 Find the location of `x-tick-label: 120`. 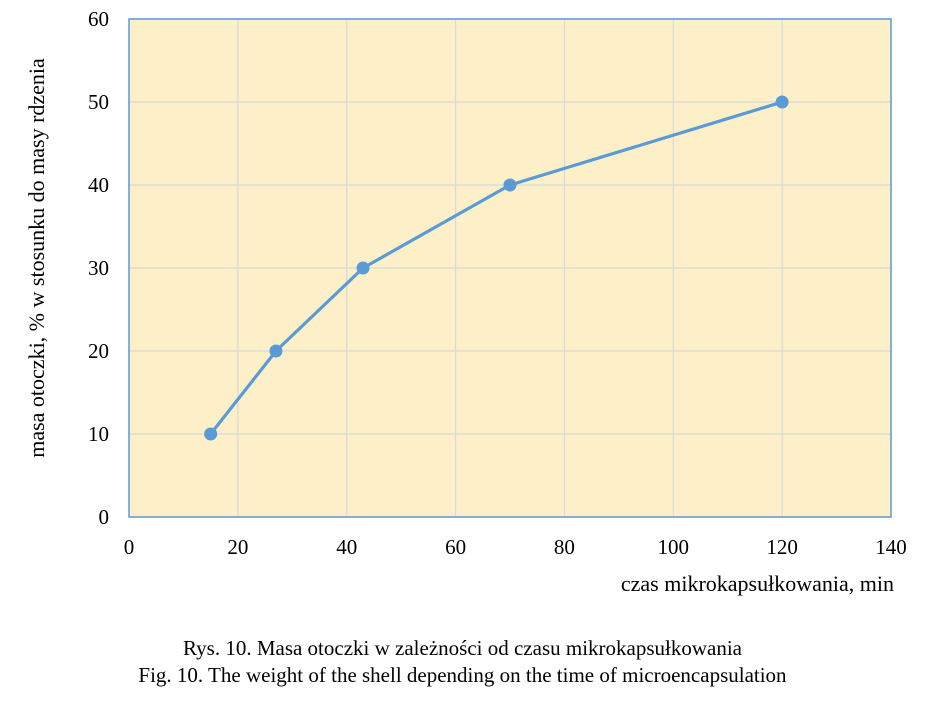

x-tick-label: 120 is located at coordinates (782, 547).